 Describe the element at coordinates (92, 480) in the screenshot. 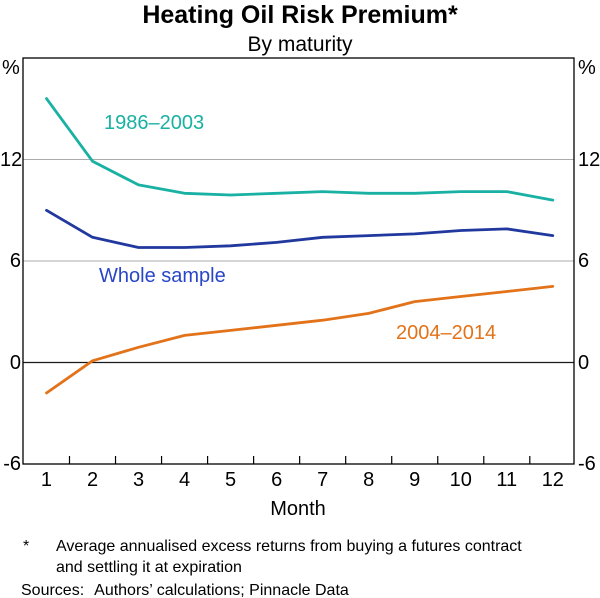

I see `x-tick-label: 2` at that location.